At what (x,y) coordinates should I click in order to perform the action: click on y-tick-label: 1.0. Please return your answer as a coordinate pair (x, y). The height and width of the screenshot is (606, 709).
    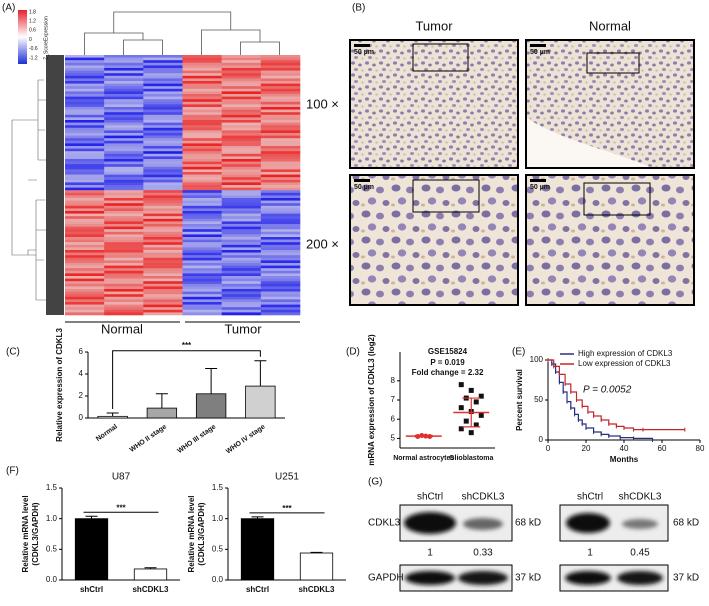
    Looking at the image, I should click on (218, 518).